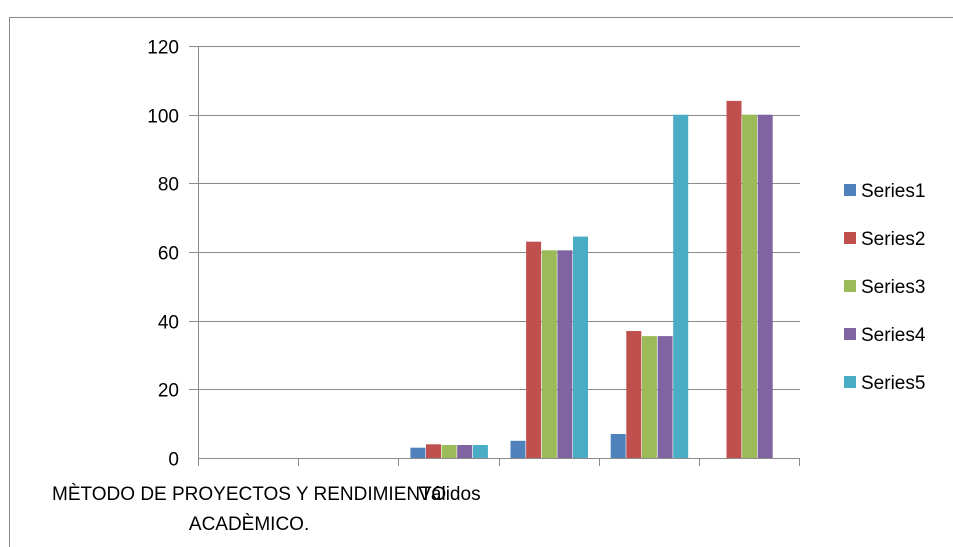  What do you see at coordinates (893, 239) in the screenshot?
I see `legend-label: Series2` at bounding box center [893, 239].